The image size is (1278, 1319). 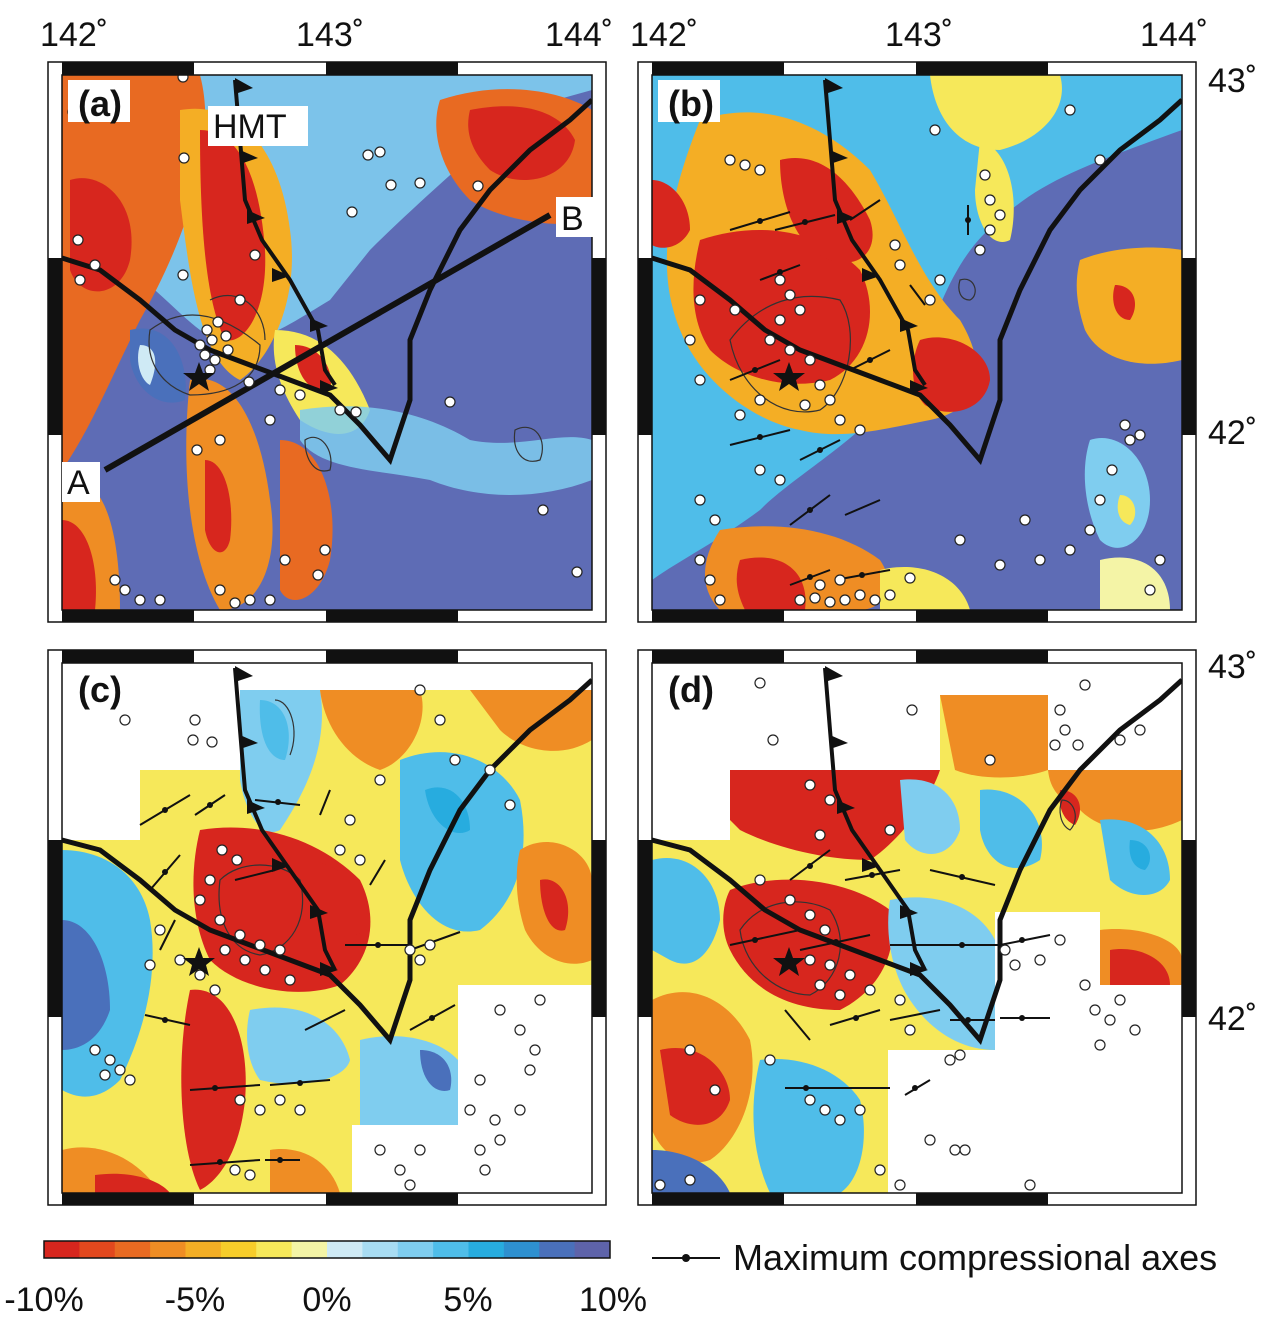 I want to click on colorbar-tick-minus10: -10%, so click(x=43, y=1300).